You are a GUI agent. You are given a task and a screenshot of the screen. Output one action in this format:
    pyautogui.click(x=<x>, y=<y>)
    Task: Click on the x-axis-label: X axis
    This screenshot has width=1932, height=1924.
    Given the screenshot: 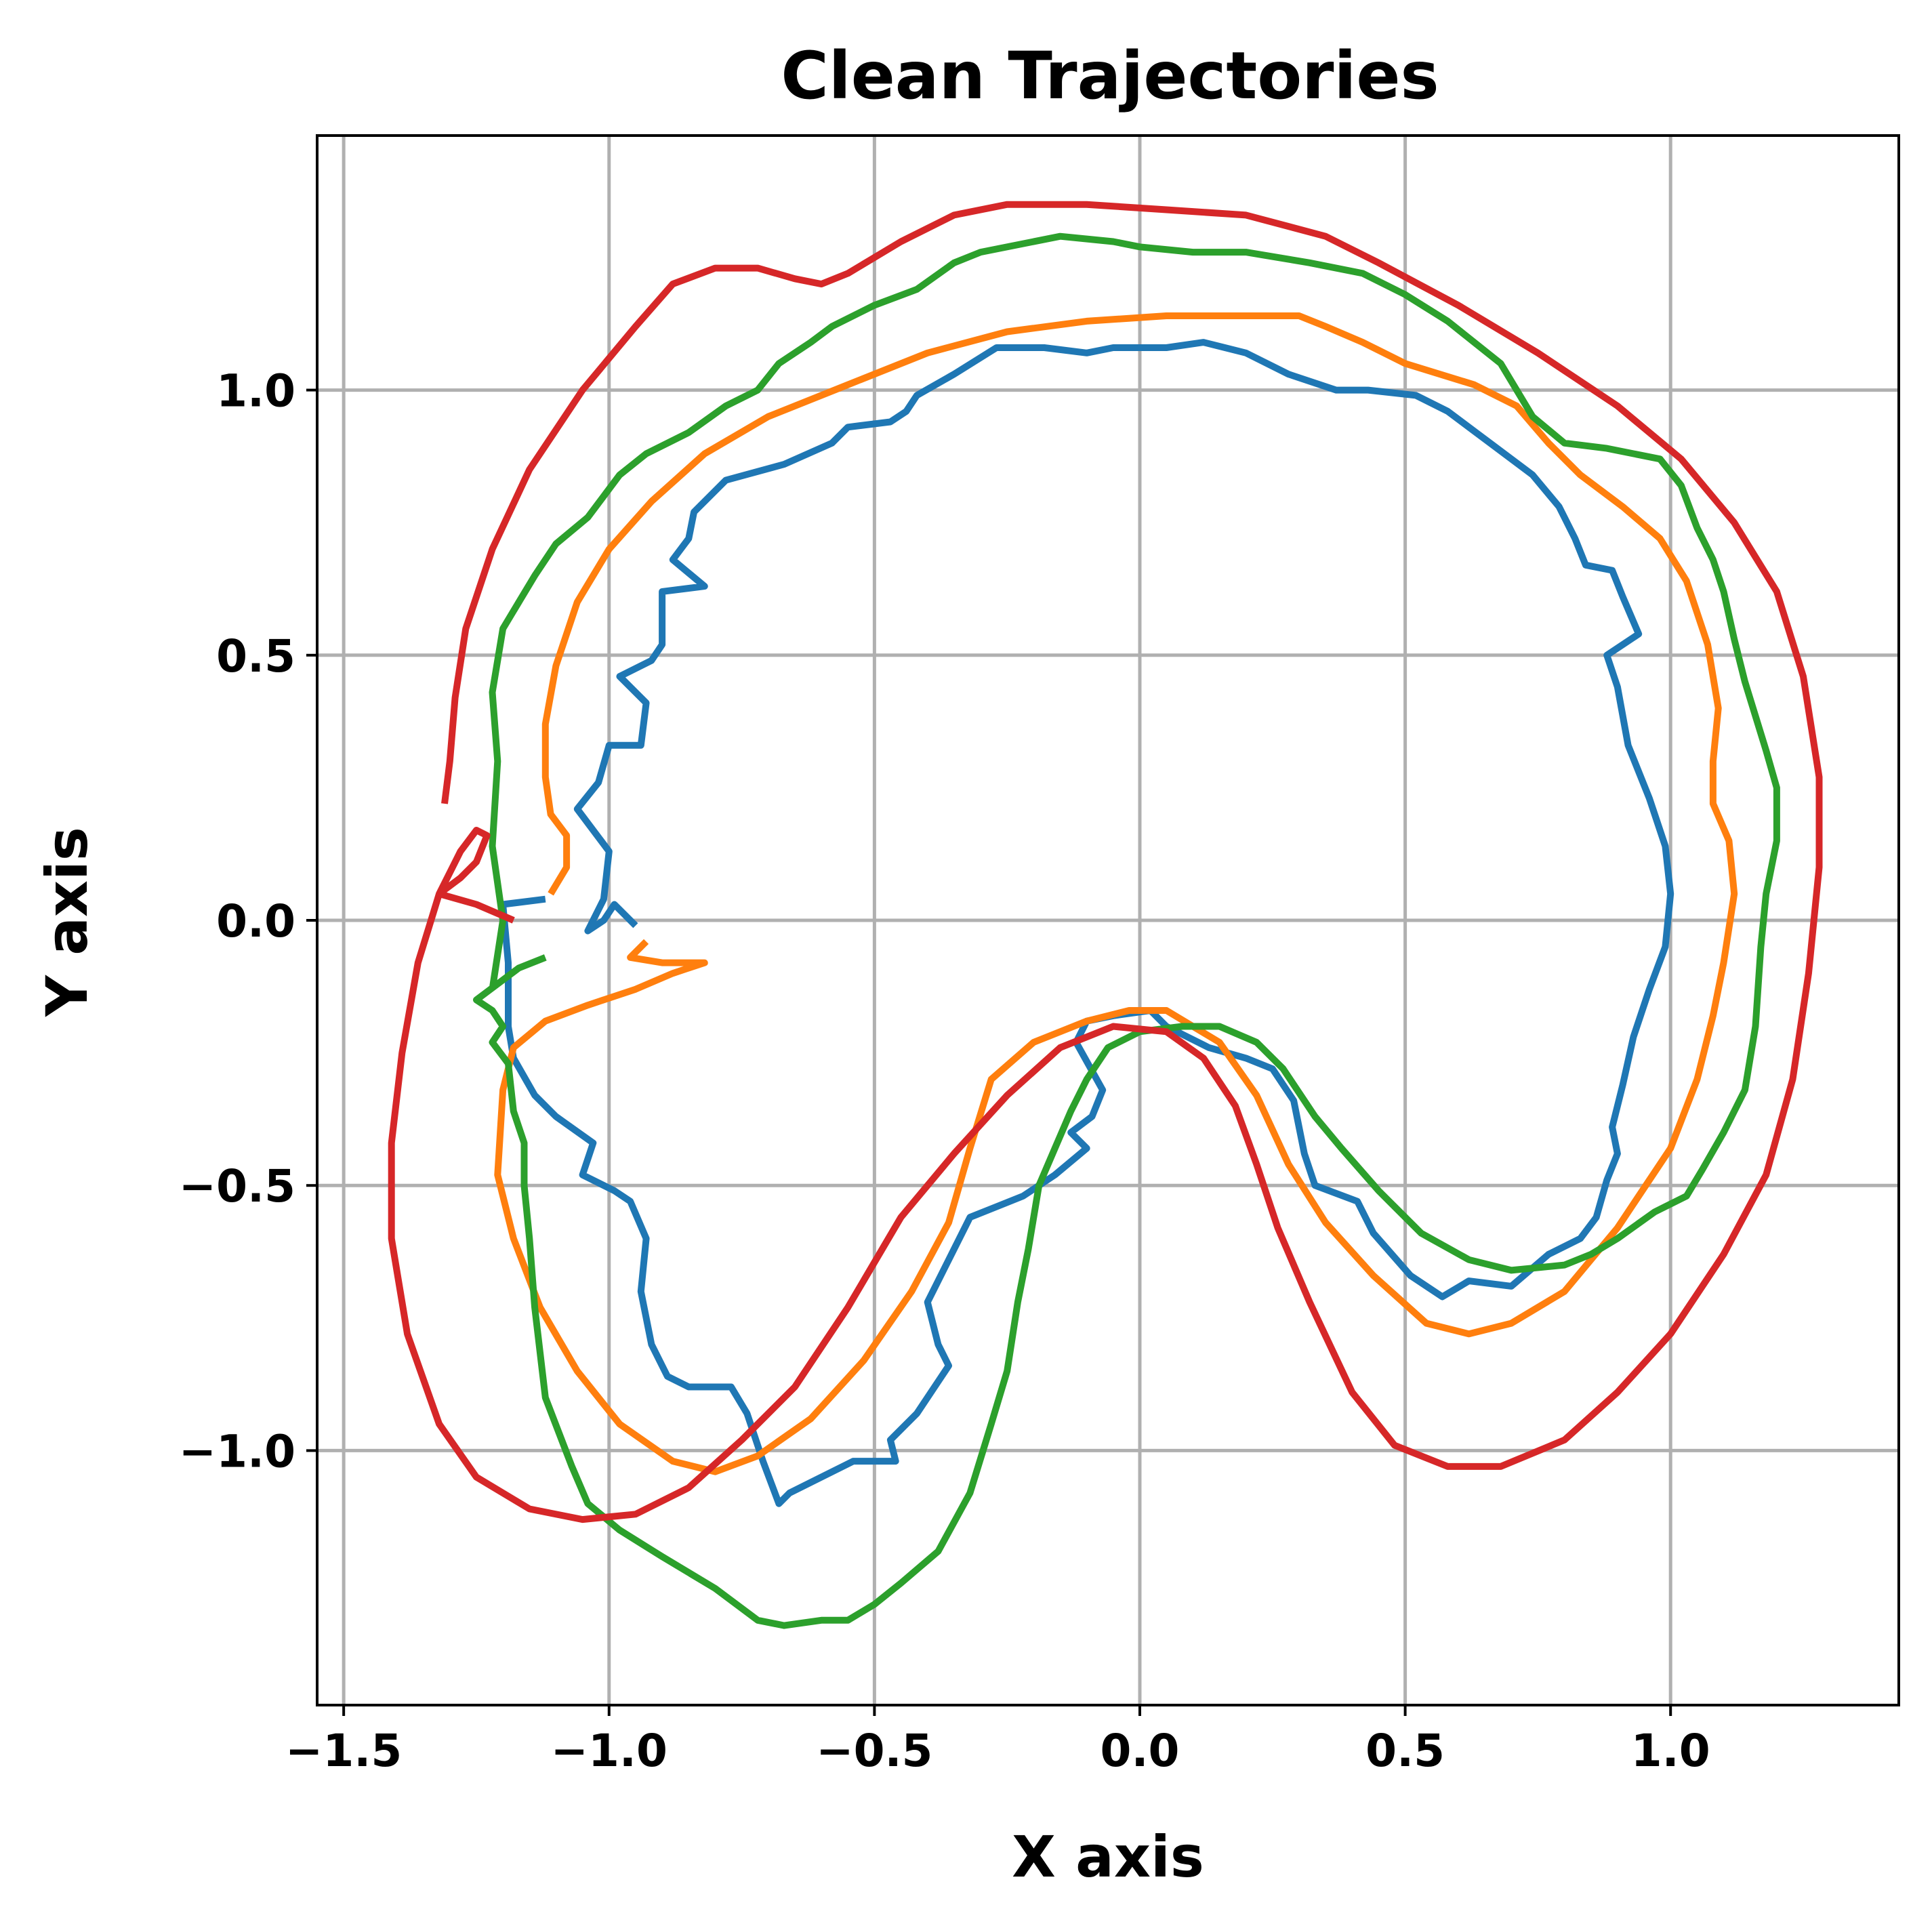 What is the action you would take?
    pyautogui.click(x=1108, y=1857)
    